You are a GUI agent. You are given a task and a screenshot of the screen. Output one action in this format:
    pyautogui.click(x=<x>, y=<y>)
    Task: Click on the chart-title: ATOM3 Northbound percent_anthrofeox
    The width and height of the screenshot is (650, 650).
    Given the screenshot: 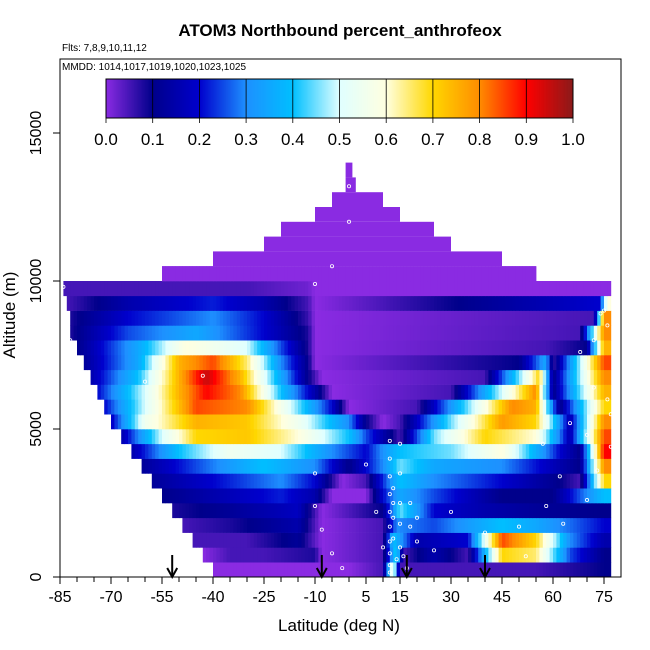 What is the action you would take?
    pyautogui.click(x=340, y=30)
    